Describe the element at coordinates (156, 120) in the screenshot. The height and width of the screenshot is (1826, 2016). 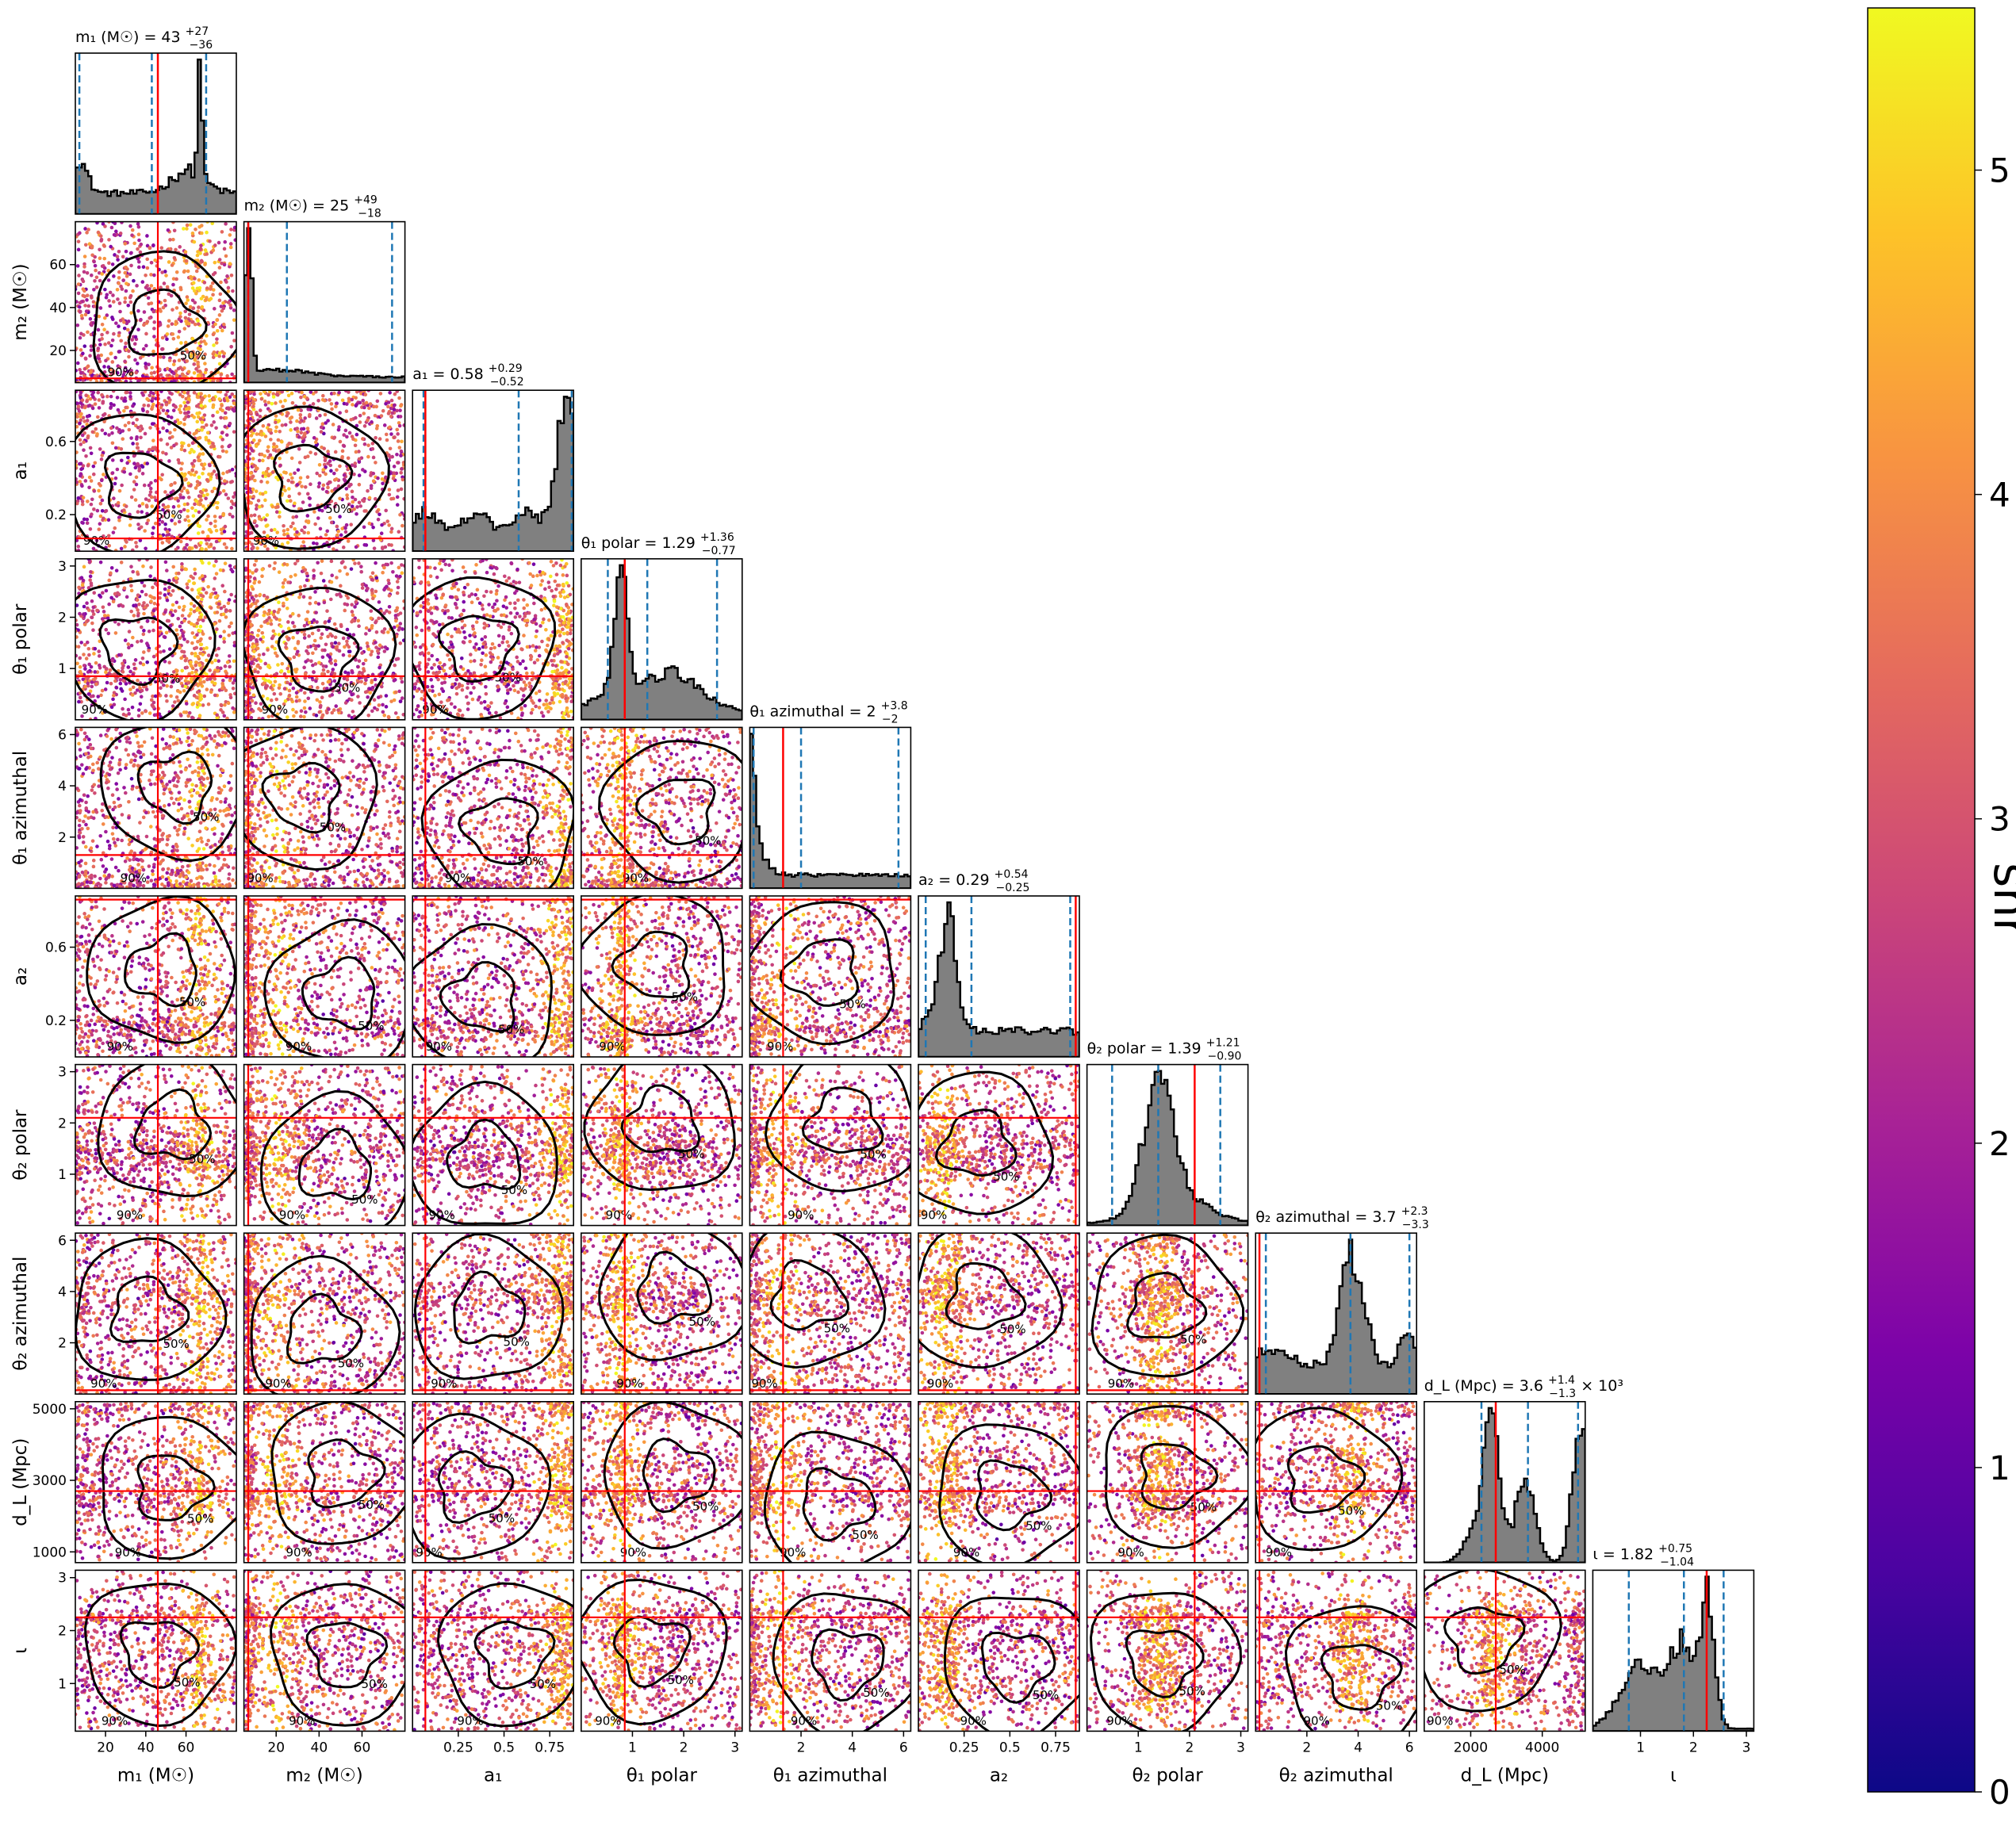
I see `hist-panel-m1: m₁ (M☉) = 43 +27 −36` at that location.